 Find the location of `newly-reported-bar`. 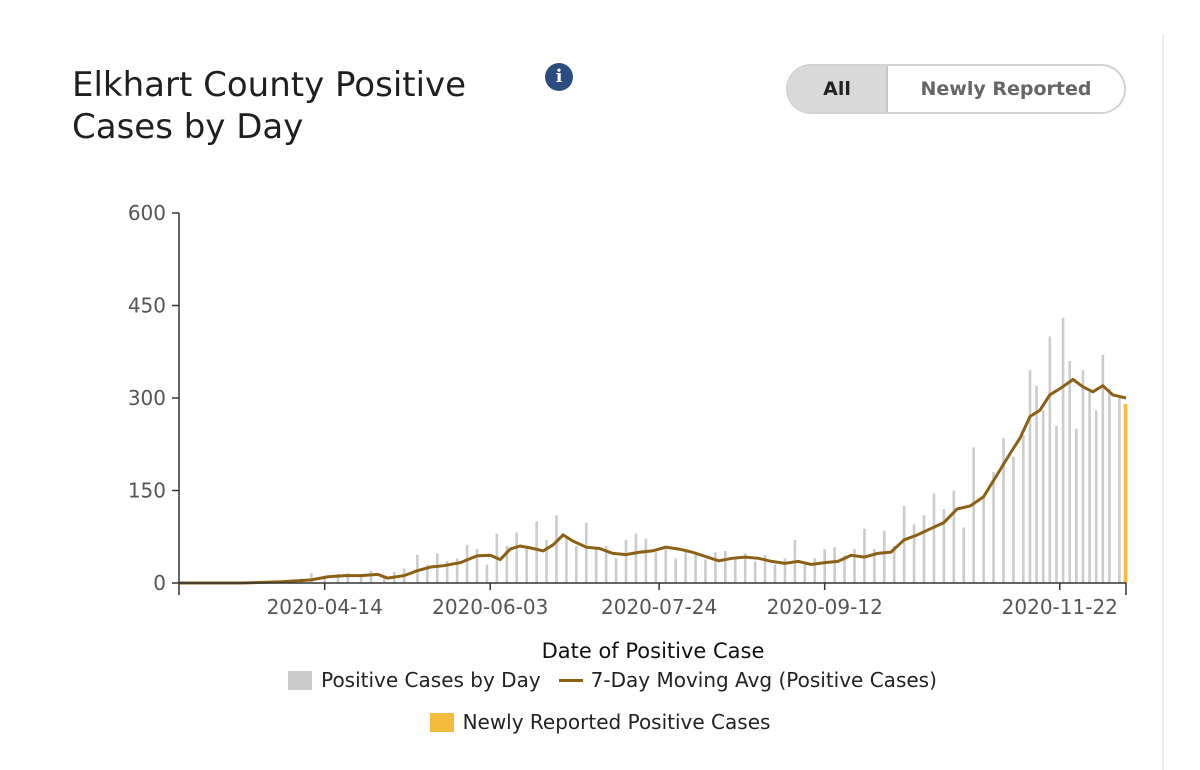

newly-reported-bar is located at coordinates (1125, 493).